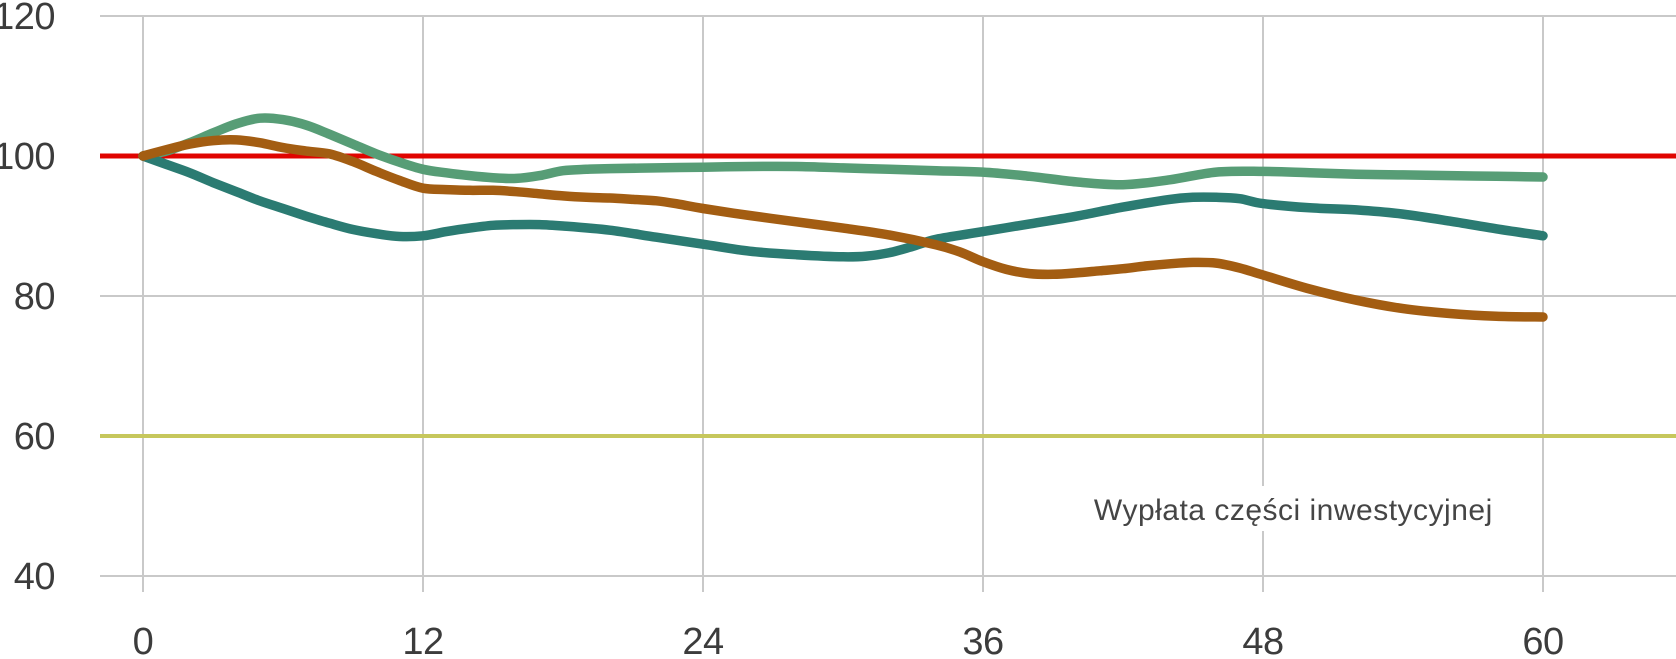 This screenshot has width=1676, height=659. Describe the element at coordinates (843, 151) in the screenshot. I see `series-line-green` at that location.